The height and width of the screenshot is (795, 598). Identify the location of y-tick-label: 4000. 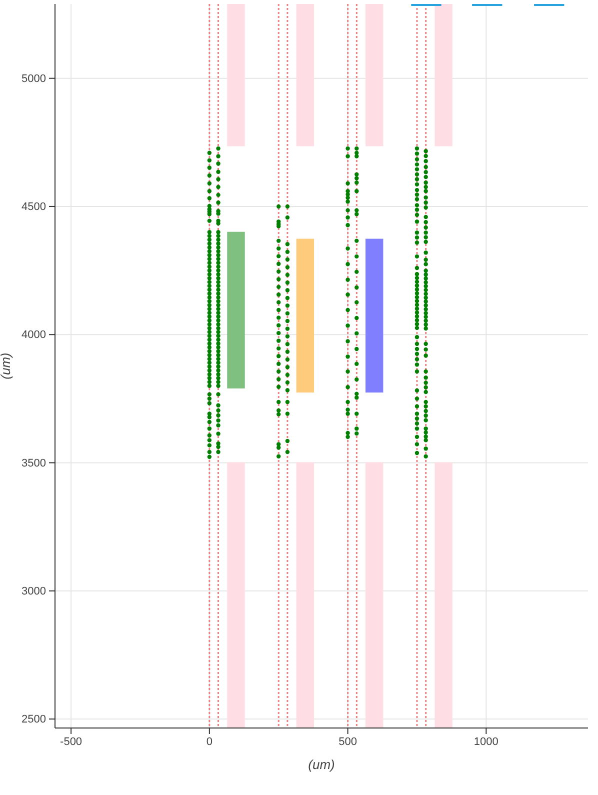
(34, 335).